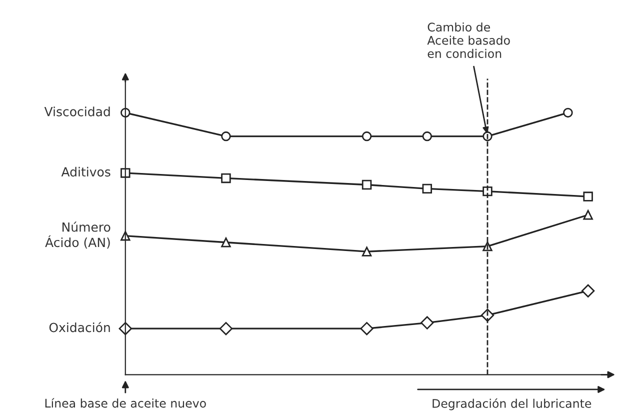 This screenshot has height=414, width=627. Describe the element at coordinates (512, 404) in the screenshot. I see `text: Degradación del lubricante` at that location.